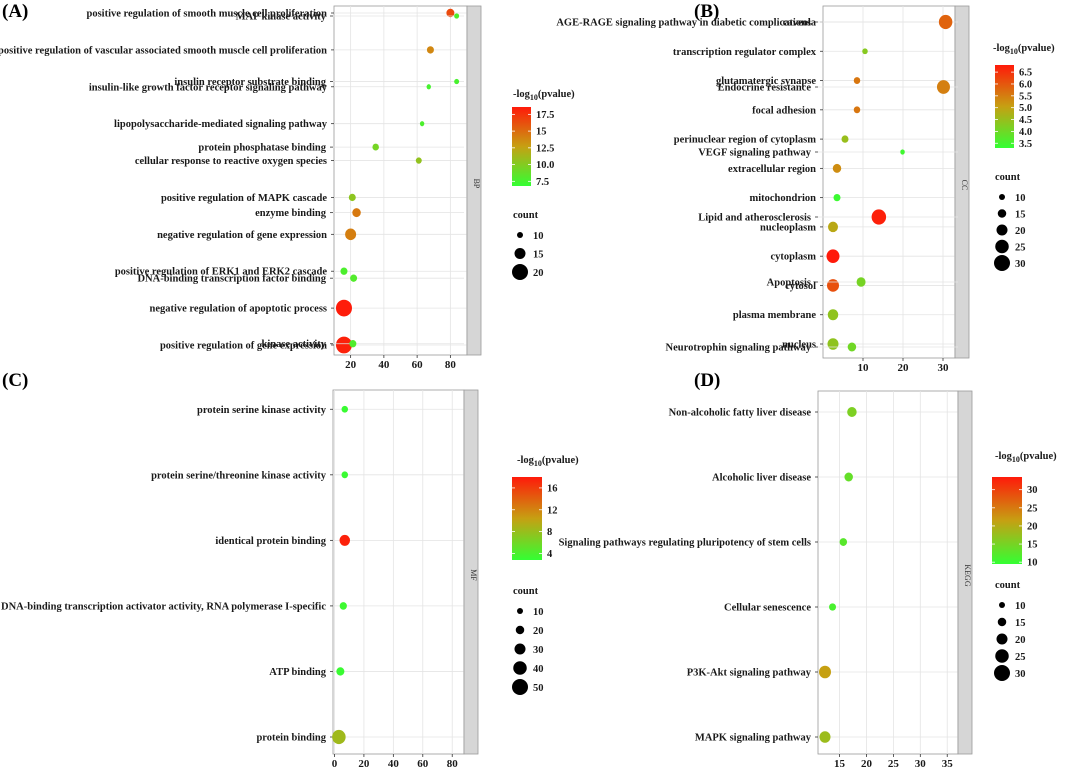 Image resolution: width=1065 pixels, height=767 pixels. Describe the element at coordinates (1020, 657) in the screenshot. I see `size-legend-label: 25` at that location.